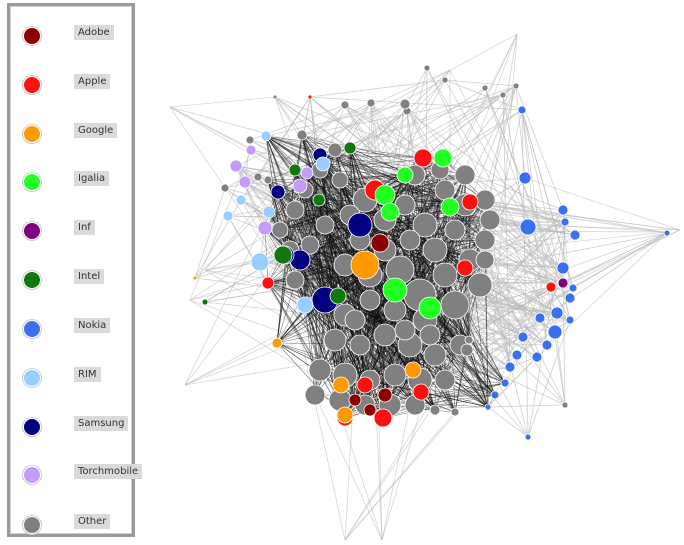 Image resolution: width=684 pixels, height=545 pixels. I want to click on legend-item-torchmobile: Torchmobile, so click(76, 473).